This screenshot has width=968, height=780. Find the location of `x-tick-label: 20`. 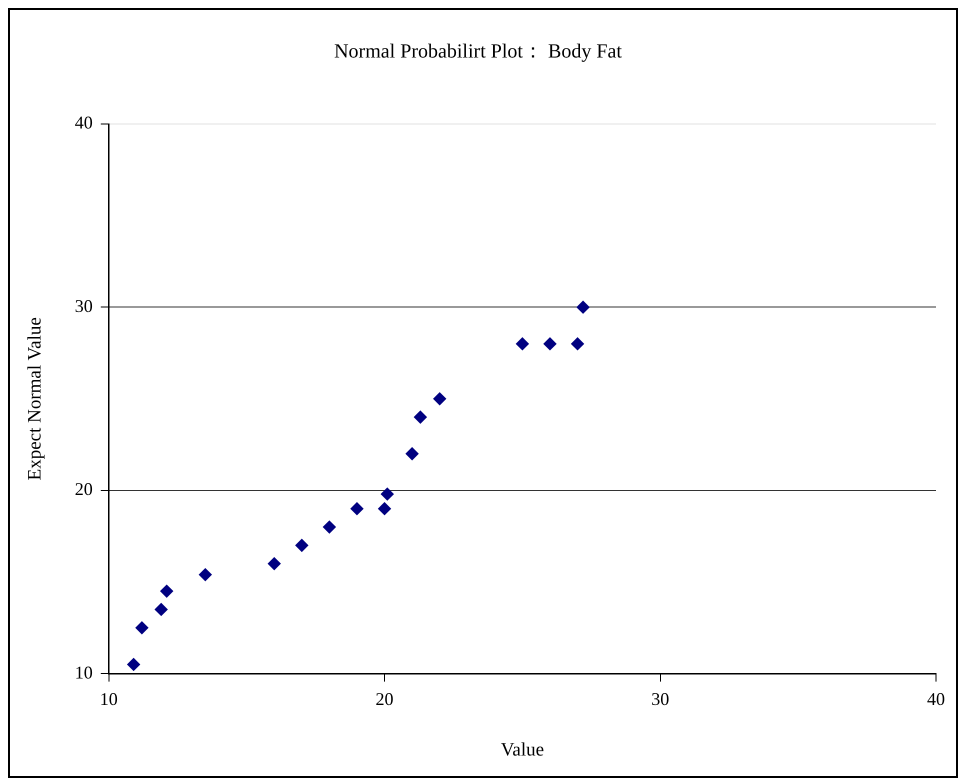

x-tick-label: 20 is located at coordinates (385, 699).